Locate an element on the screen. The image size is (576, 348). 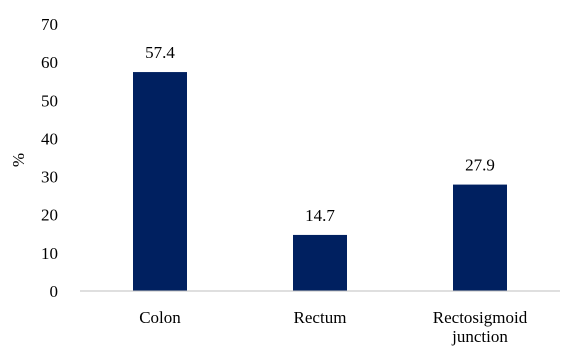
category-label: Rectum is located at coordinates (320, 317).